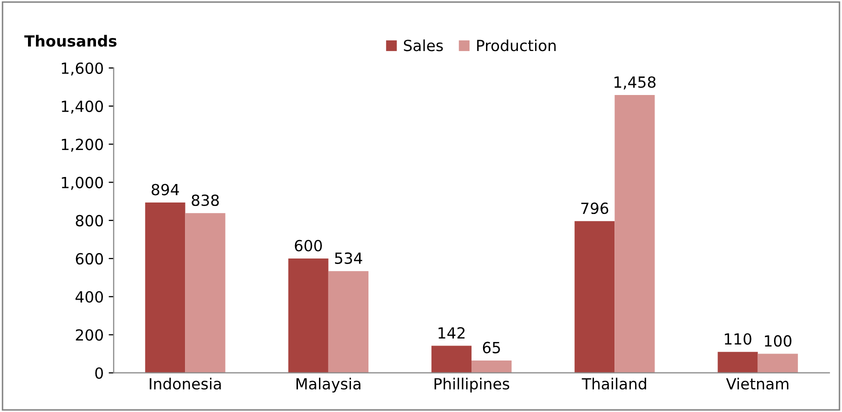 This screenshot has width=842, height=412. I want to click on data-label: 838, so click(205, 200).